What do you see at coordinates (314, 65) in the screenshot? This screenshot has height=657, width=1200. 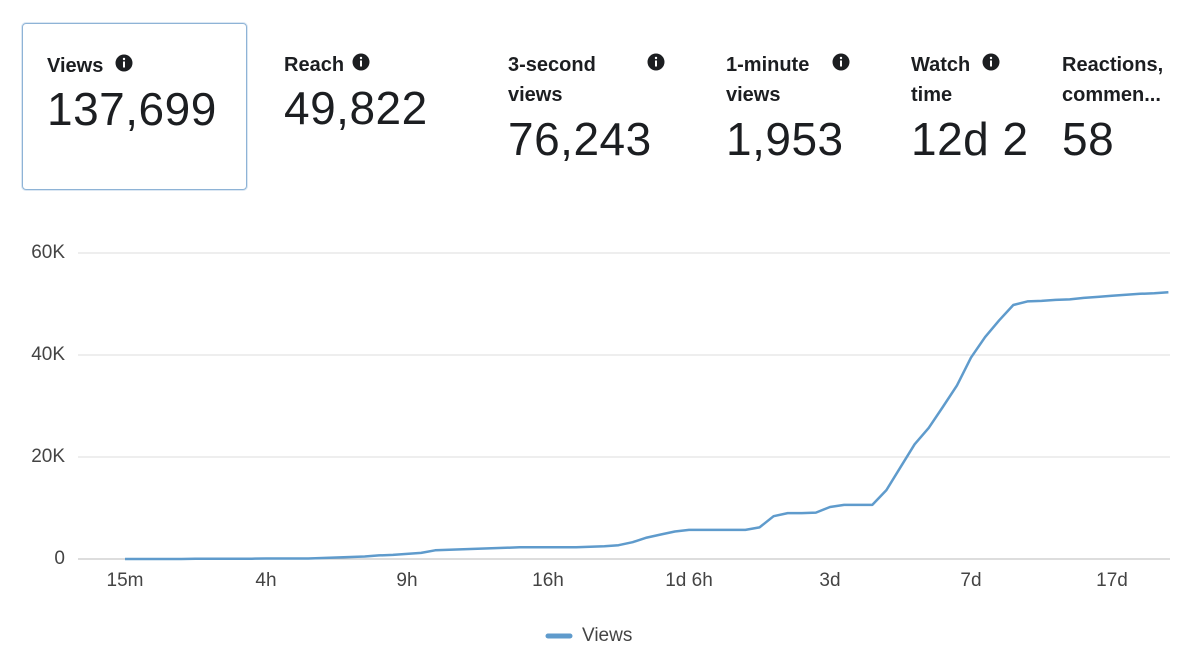 I see `metric-label: Reach` at bounding box center [314, 65].